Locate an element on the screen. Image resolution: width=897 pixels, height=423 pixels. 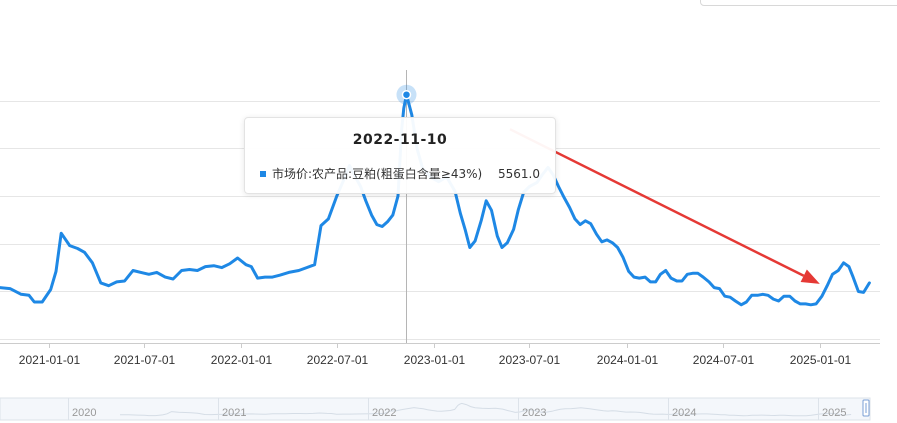
trend-arrow is located at coordinates (664, 206).